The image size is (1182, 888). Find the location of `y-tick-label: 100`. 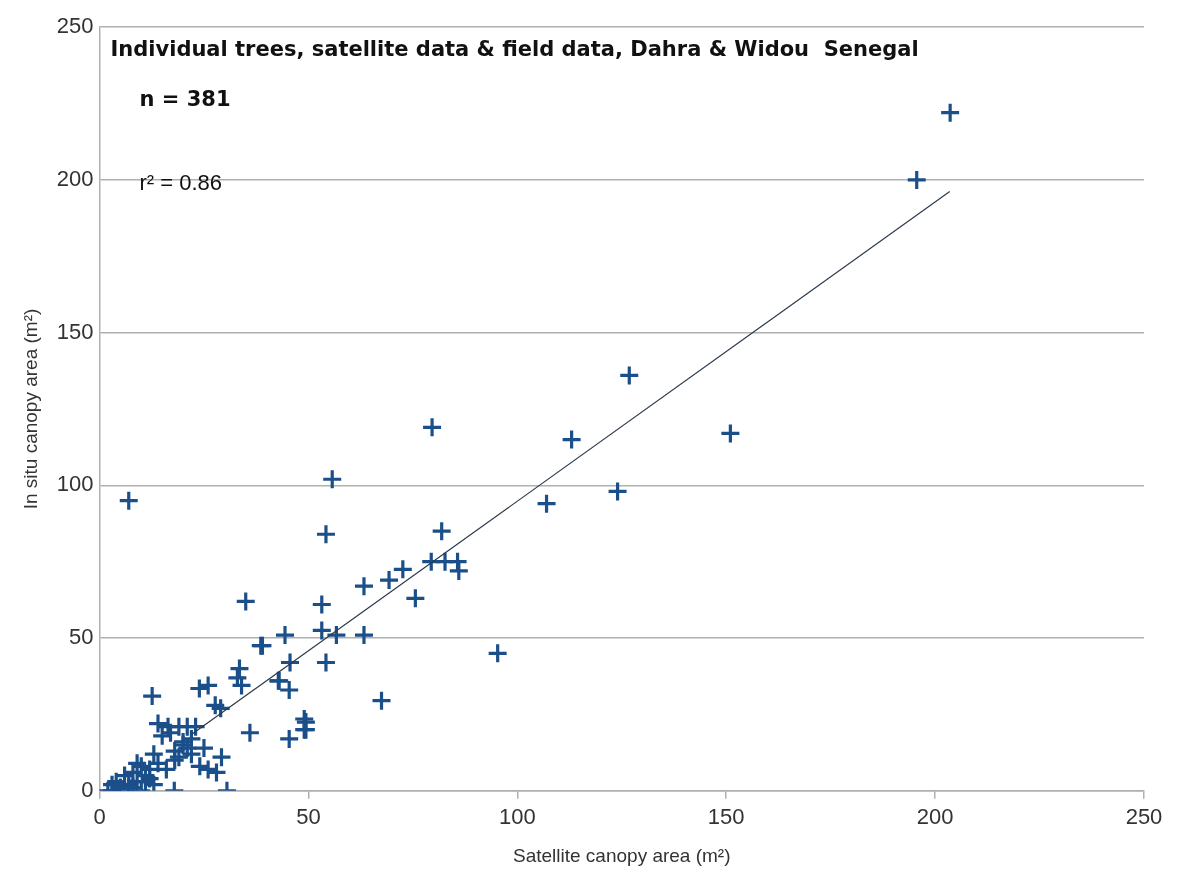

y-tick-label: 100 is located at coordinates (75, 484).